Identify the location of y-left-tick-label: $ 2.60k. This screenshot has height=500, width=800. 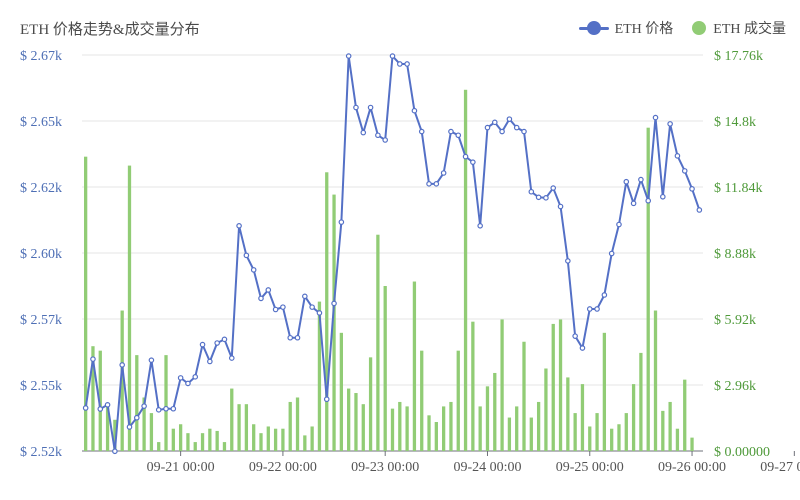
(41, 254).